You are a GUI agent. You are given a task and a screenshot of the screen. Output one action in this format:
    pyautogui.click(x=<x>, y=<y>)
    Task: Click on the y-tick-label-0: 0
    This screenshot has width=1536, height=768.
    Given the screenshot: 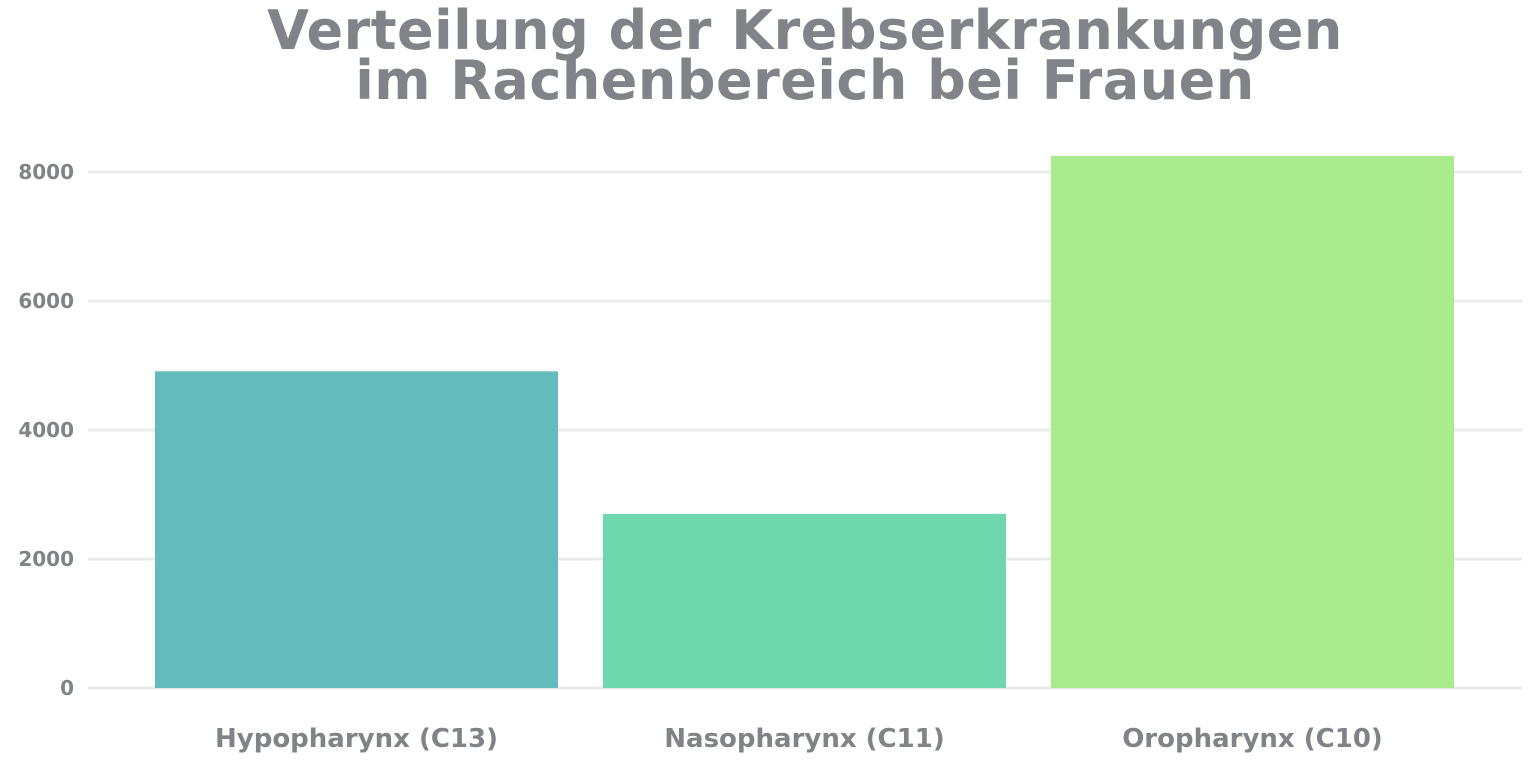 What is the action you would take?
    pyautogui.click(x=67, y=688)
    